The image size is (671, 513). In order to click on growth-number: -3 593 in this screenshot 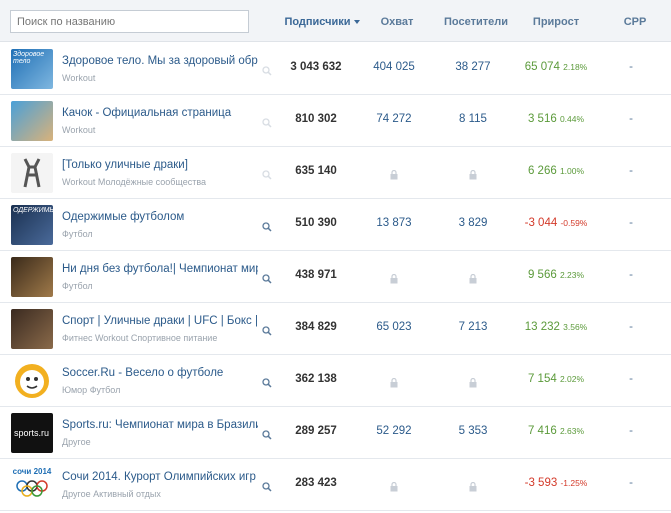, I will do `click(541, 483)`.